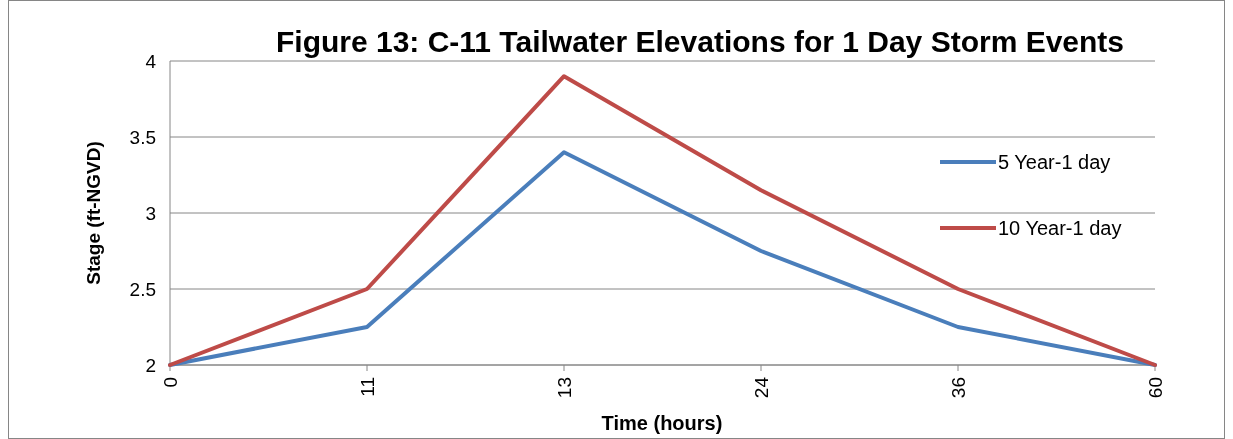  What do you see at coordinates (142, 137) in the screenshot?
I see `y-tick-label: 3.5` at bounding box center [142, 137].